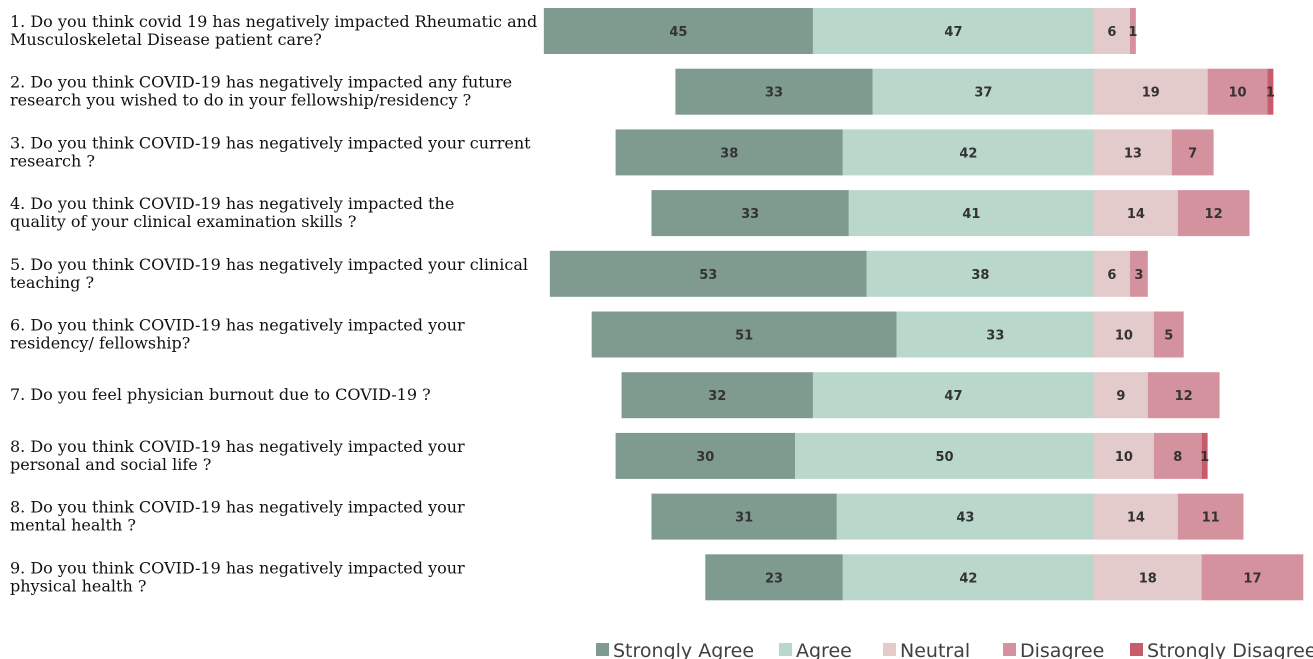 Image resolution: width=1313 pixels, height=659 pixels. I want to click on data-label: 3, so click(1138, 275).